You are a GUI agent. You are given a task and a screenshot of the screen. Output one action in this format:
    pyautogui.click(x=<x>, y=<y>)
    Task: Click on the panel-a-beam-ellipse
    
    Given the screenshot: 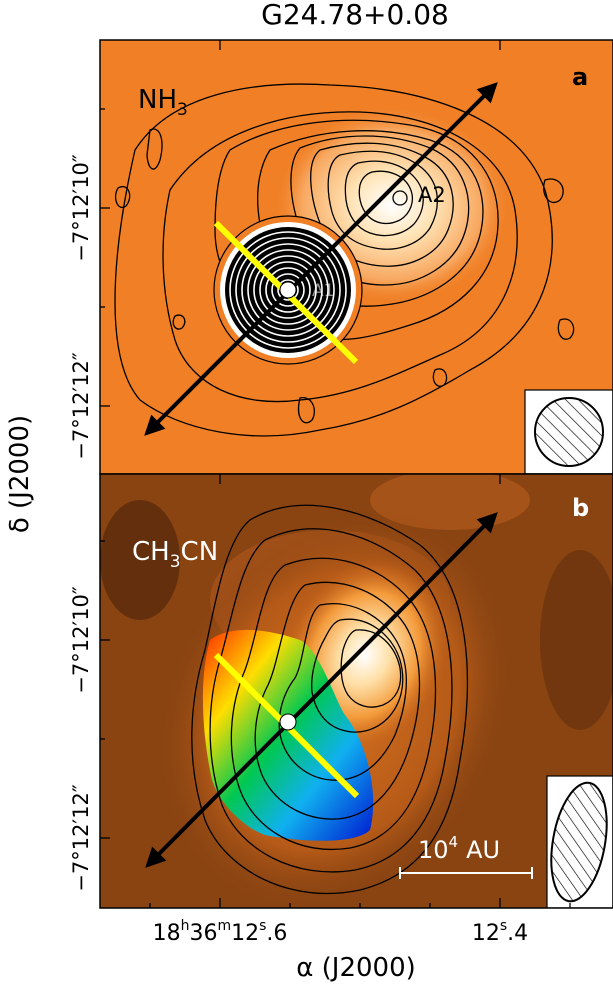 What is the action you would take?
    pyautogui.click(x=569, y=432)
    